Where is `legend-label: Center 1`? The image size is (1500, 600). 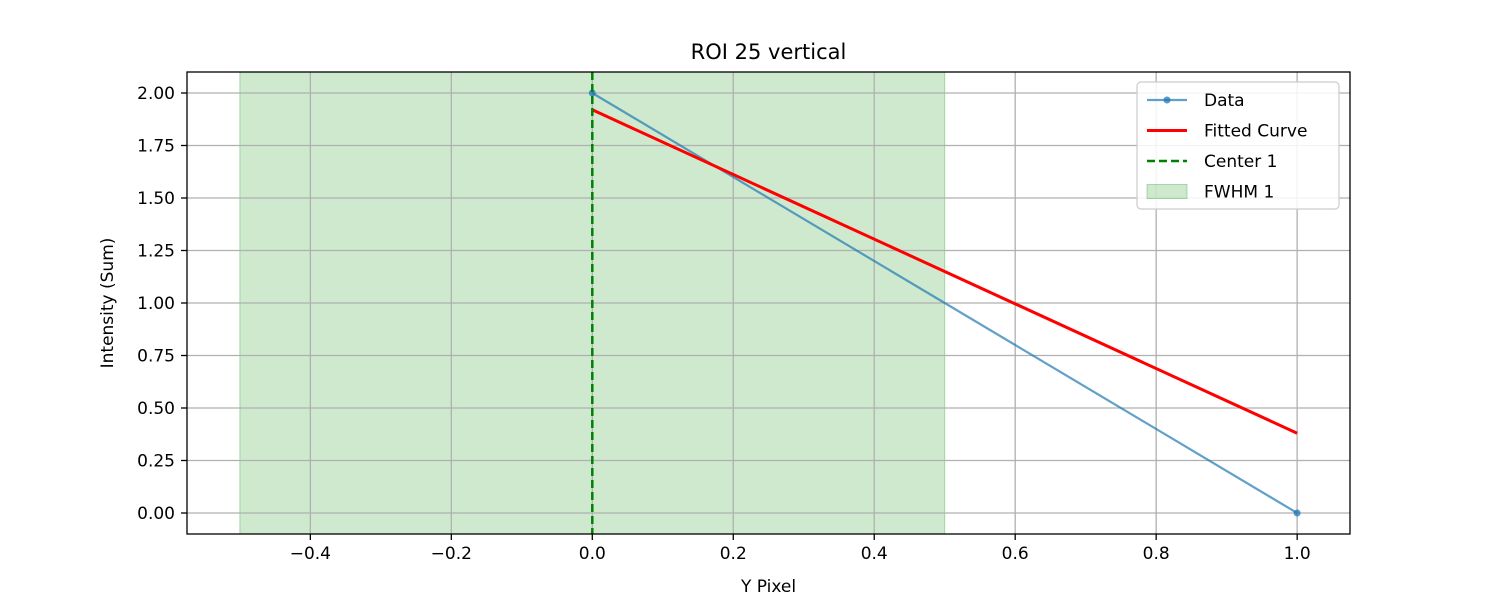 legend-label: Center 1 is located at coordinates (1240, 162).